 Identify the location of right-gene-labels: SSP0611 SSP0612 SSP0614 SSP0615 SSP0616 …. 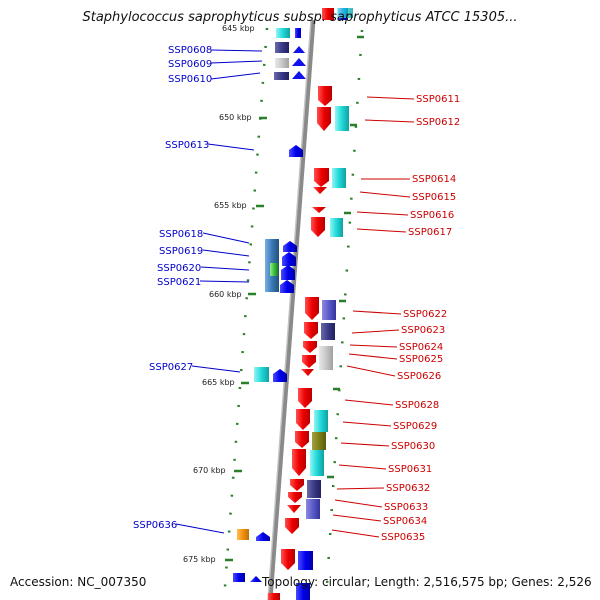
(420, 318).